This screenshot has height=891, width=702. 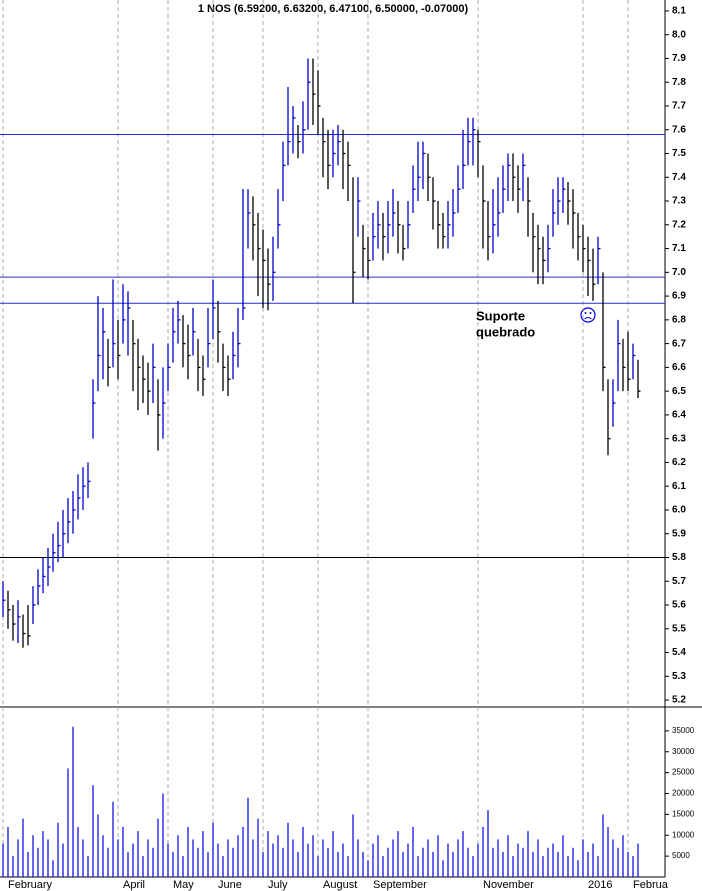 I want to click on x-tick-label: February, so click(x=30, y=885).